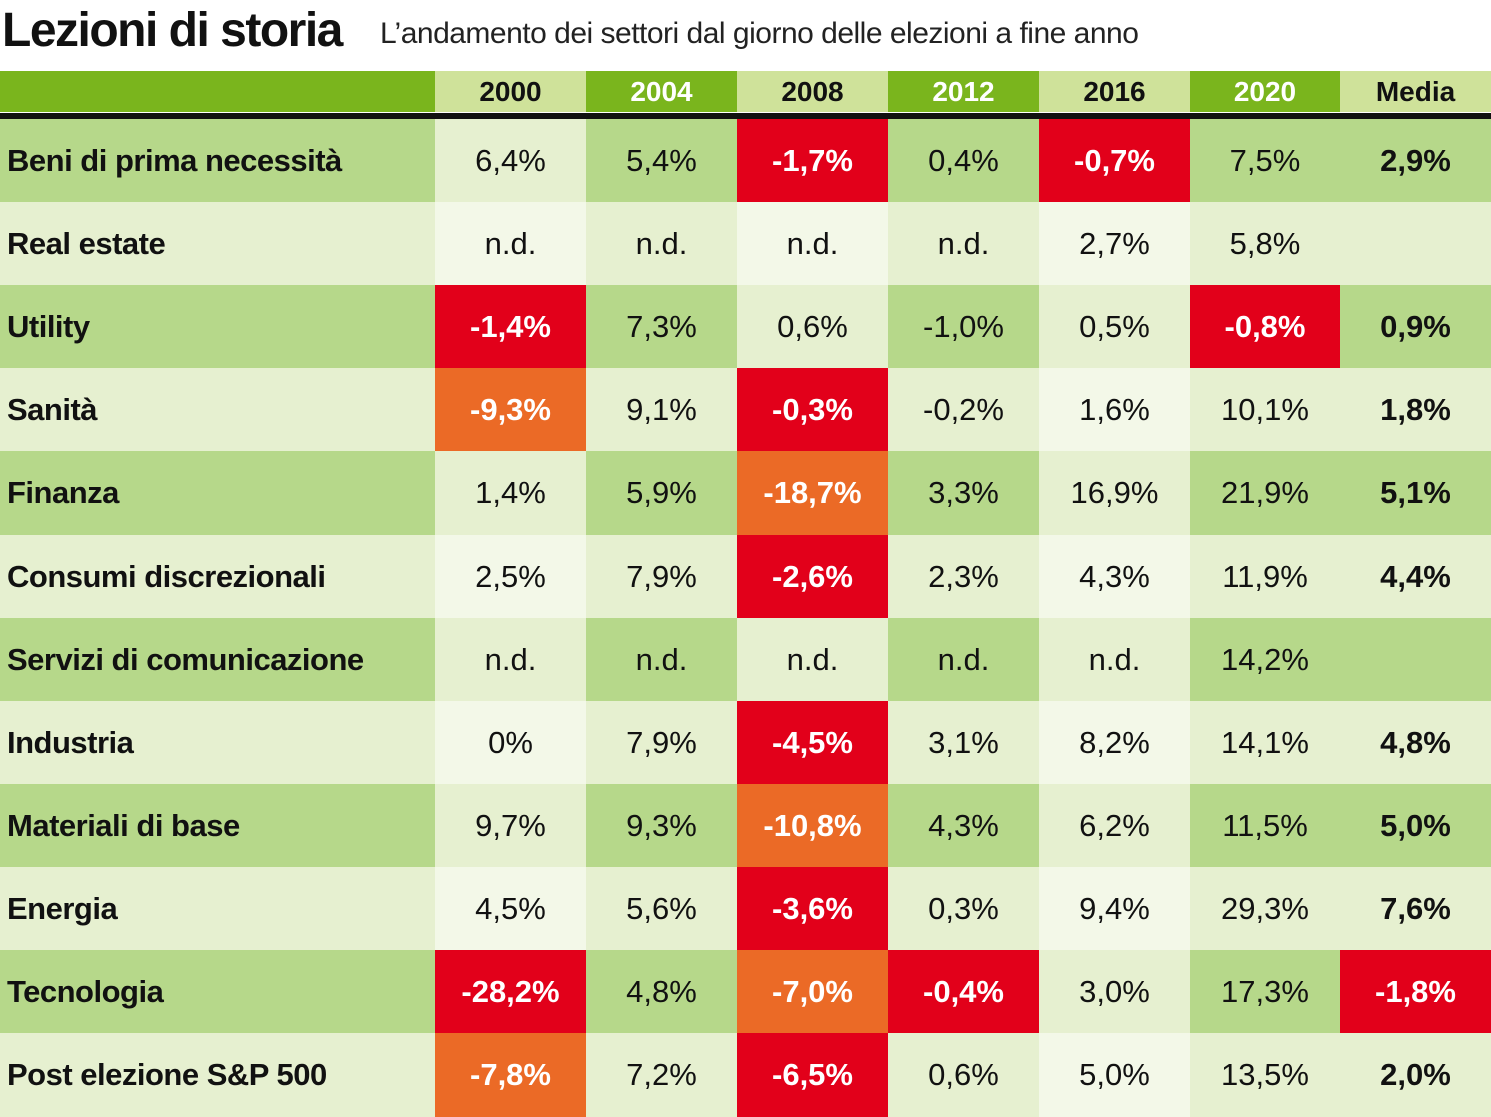  What do you see at coordinates (1114, 742) in the screenshot?
I see `value-cell: 8,2%` at bounding box center [1114, 742].